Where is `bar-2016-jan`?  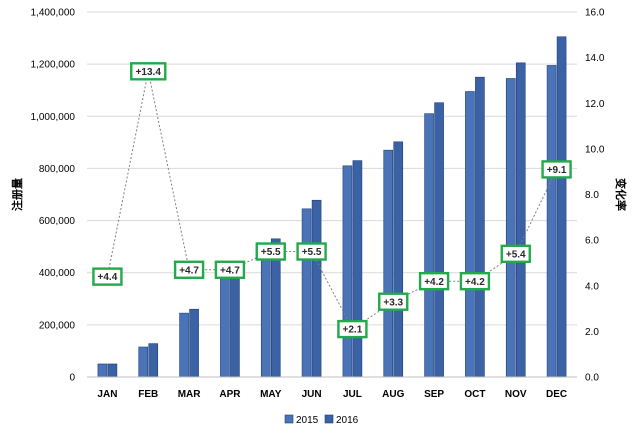
bar-2016-jan is located at coordinates (112, 370).